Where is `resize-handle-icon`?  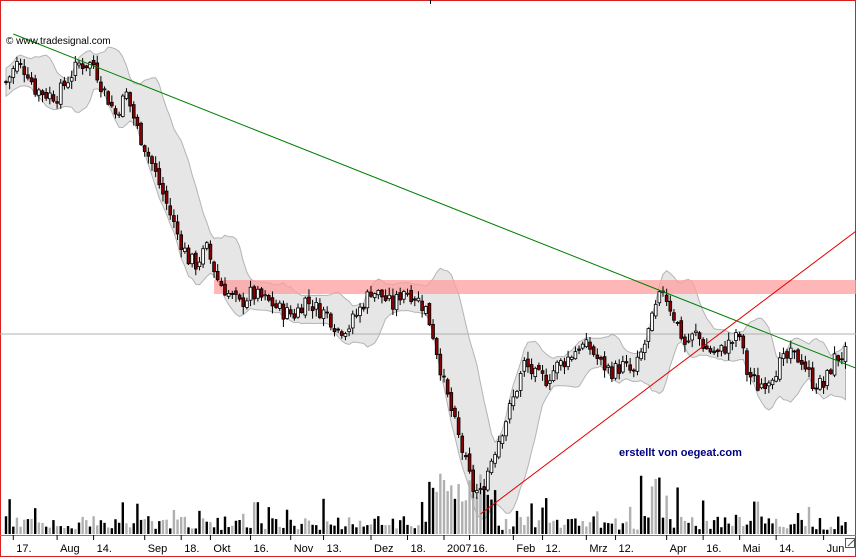
resize-handle-icon is located at coordinates (850, 543).